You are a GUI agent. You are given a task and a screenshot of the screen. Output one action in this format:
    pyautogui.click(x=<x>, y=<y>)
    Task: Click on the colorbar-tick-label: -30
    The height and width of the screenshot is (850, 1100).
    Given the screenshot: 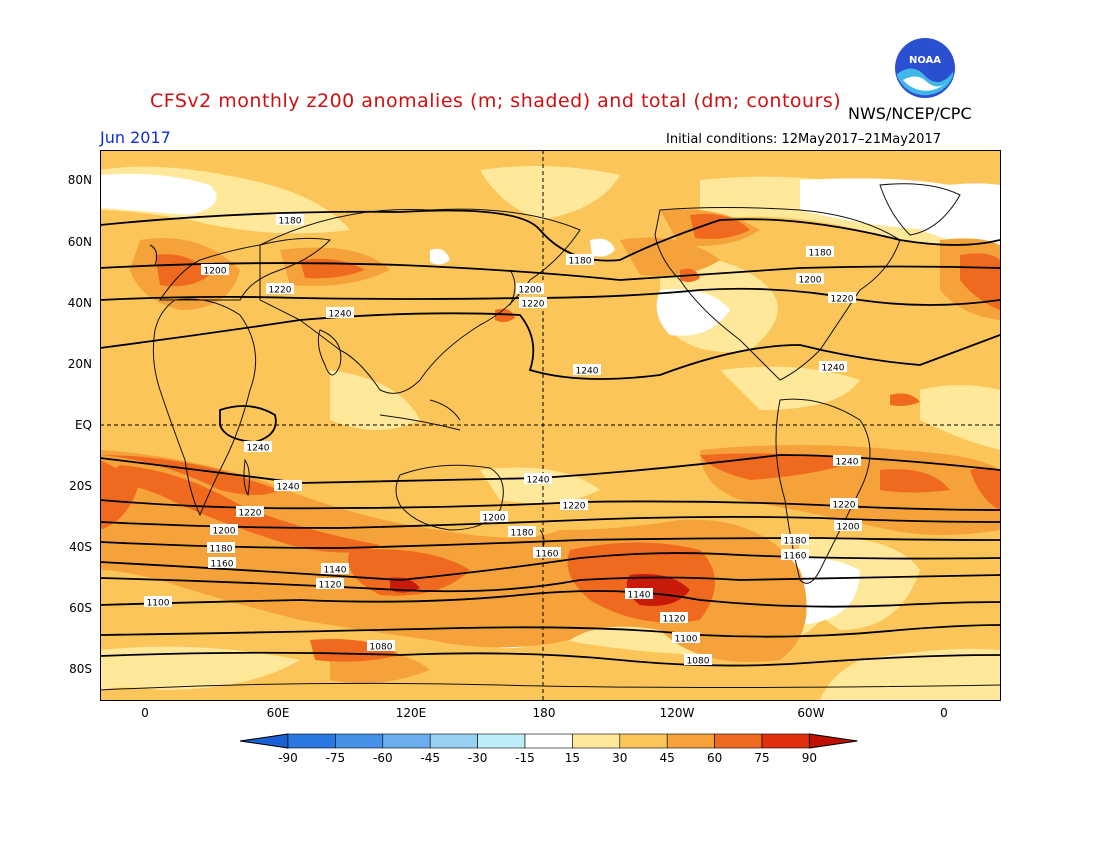 What is the action you would take?
    pyautogui.click(x=477, y=758)
    